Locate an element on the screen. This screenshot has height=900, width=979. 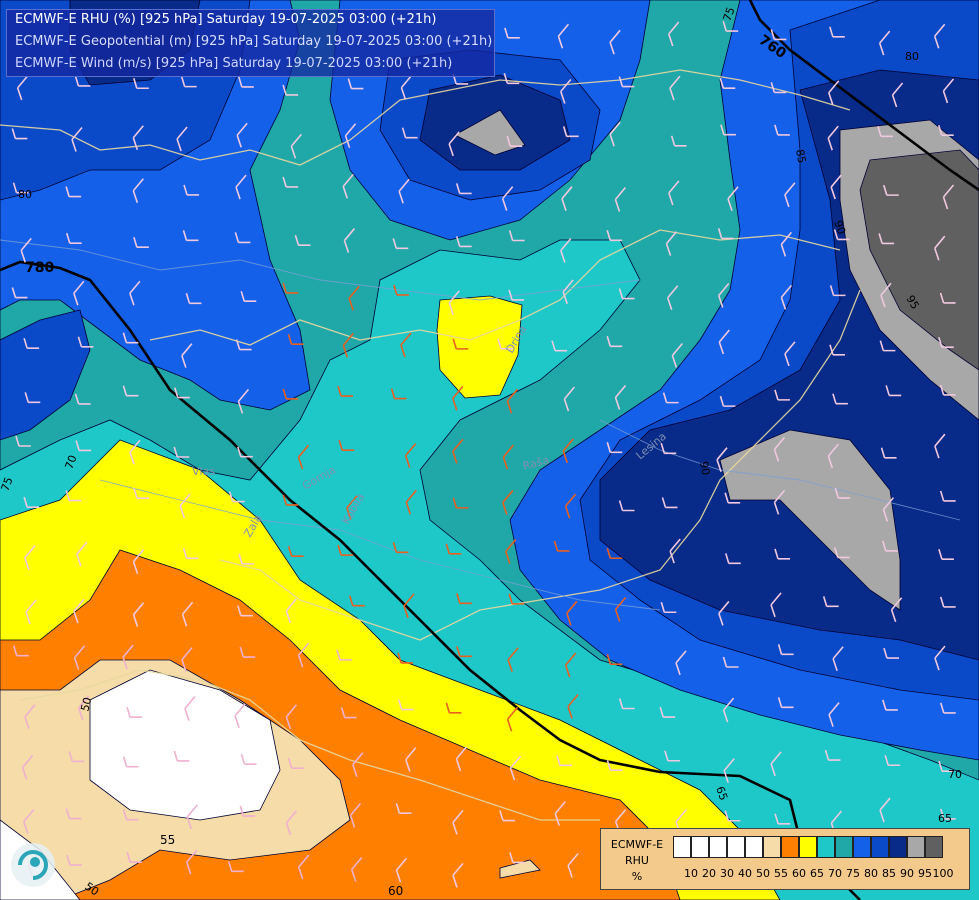
legend-tick-label: 10 is located at coordinates (691, 873).